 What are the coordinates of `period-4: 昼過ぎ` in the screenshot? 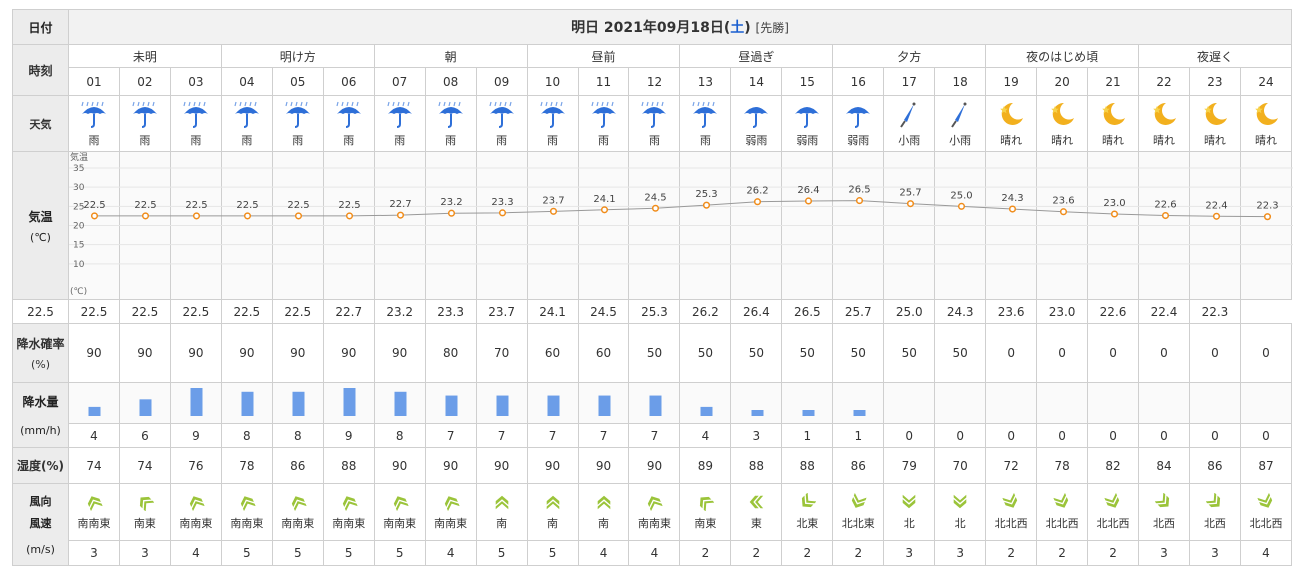 It's located at (756, 56).